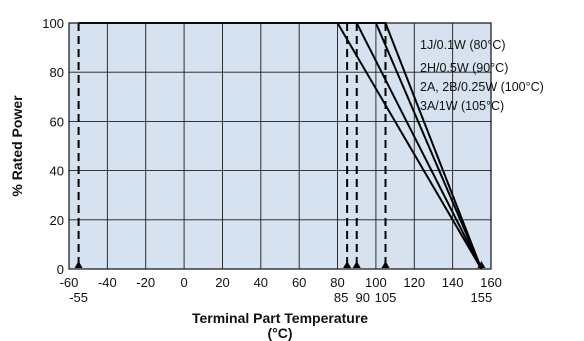 This screenshot has width=584, height=341. What do you see at coordinates (482, 87) in the screenshot?
I see `legend-item: 2A, 2B/0.25W (100°C)` at bounding box center [482, 87].